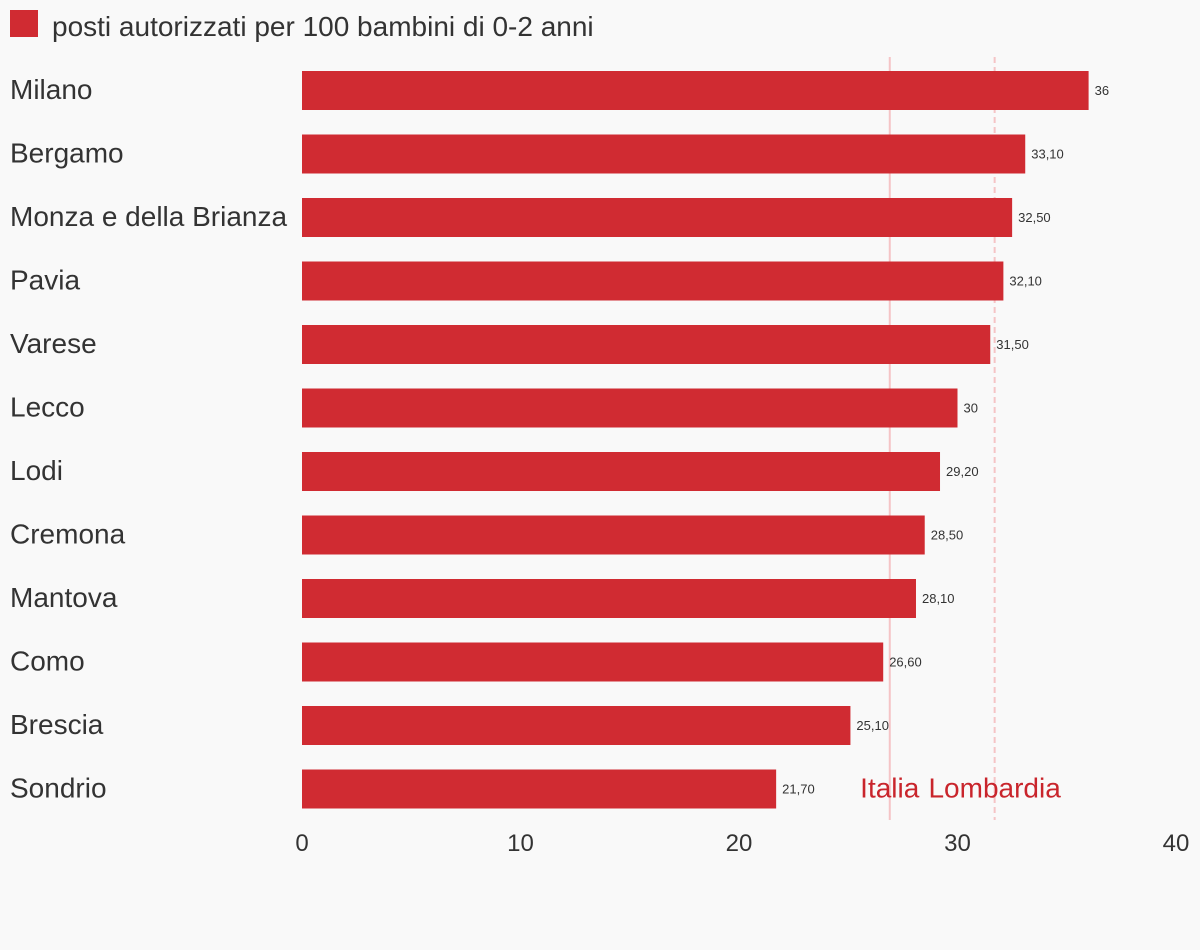  Describe the element at coordinates (301, 843) in the screenshot. I see `x-tick-label: 0` at that location.